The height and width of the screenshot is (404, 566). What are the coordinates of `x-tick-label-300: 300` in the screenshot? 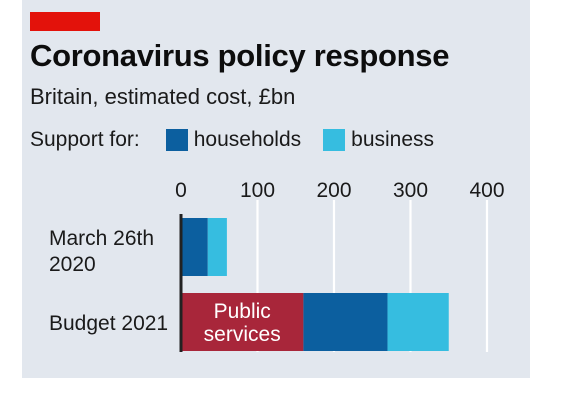 It's located at (410, 190).